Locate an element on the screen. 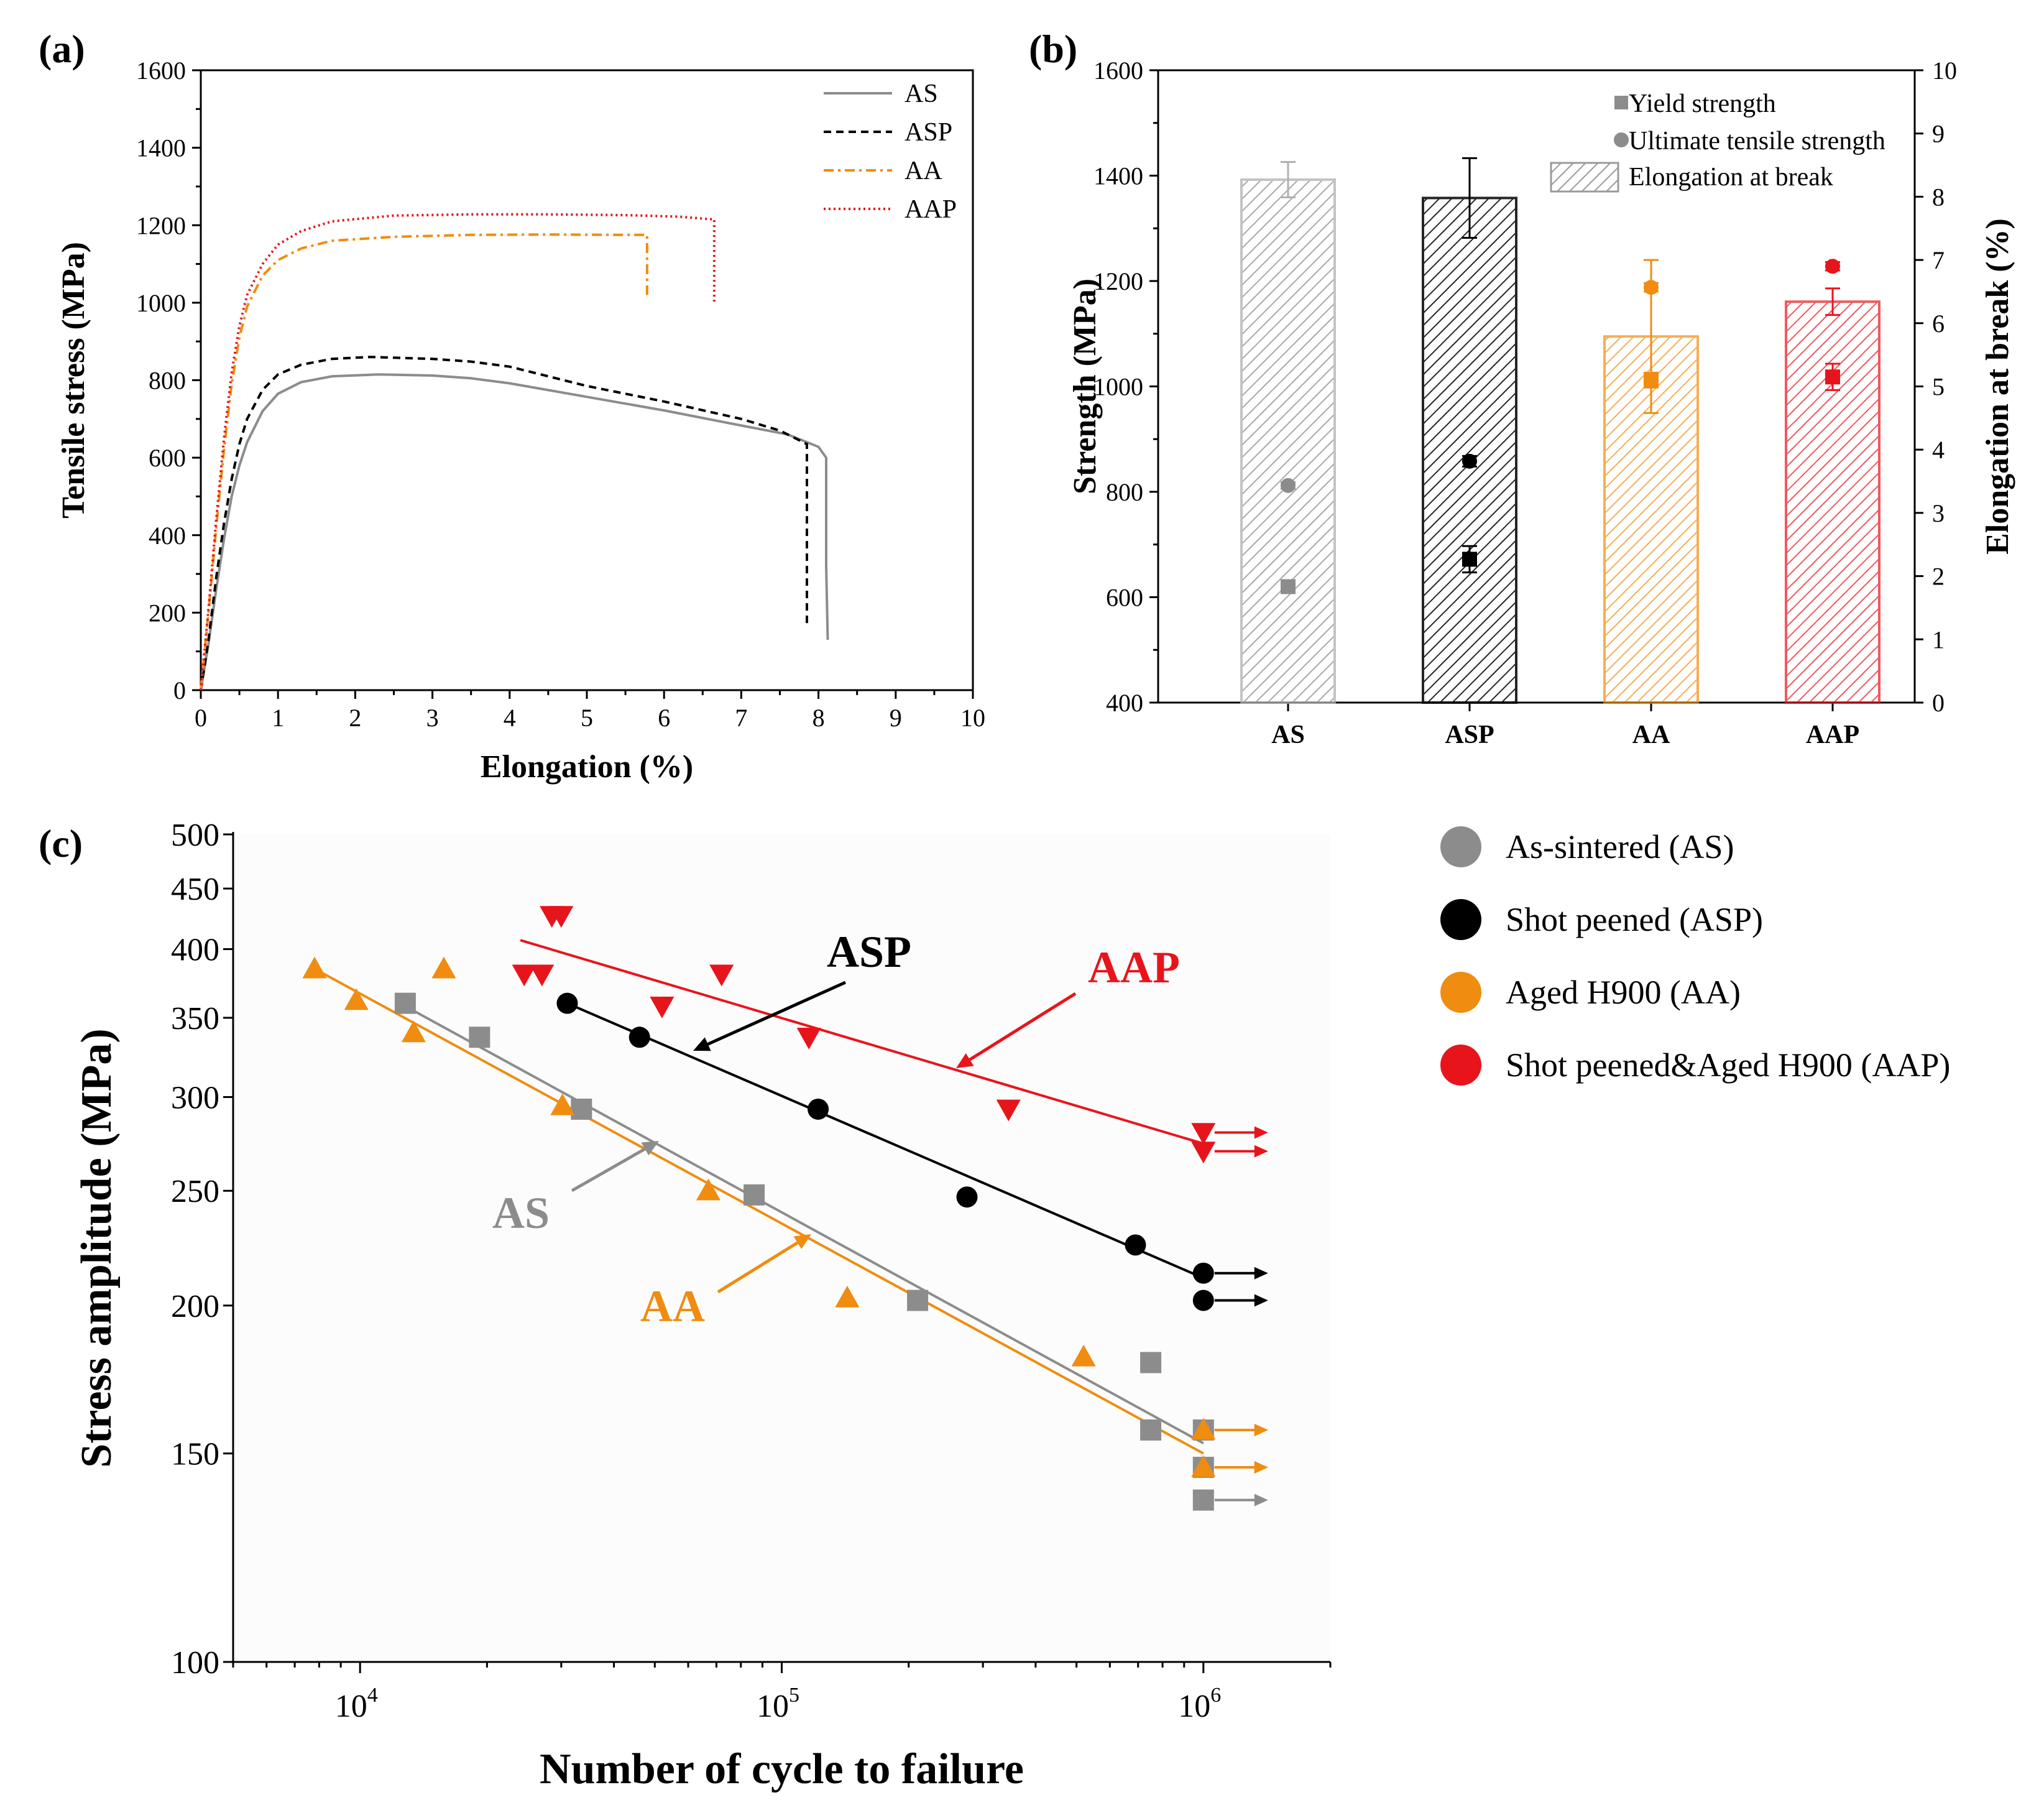  category-label-aa: AA is located at coordinates (1651, 735).